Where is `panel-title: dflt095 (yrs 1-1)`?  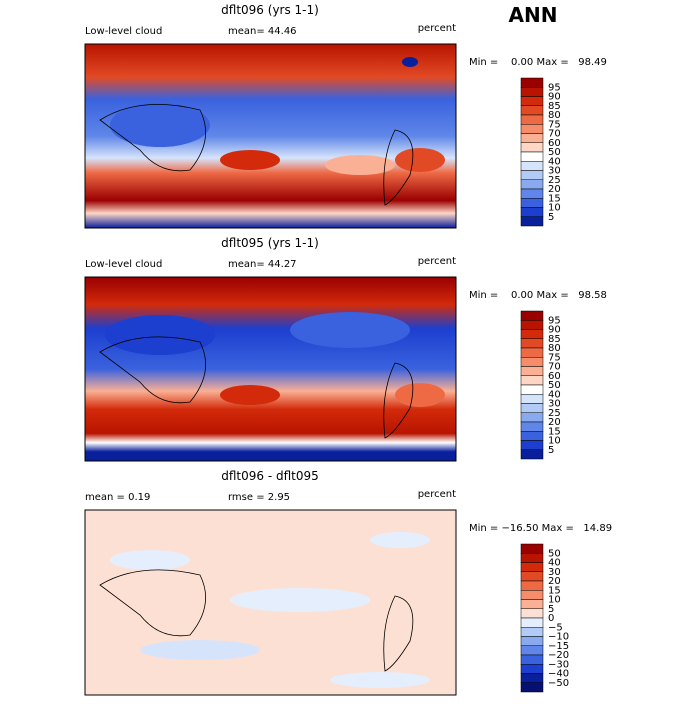
panel-title: dflt095 (yrs 1-1) is located at coordinates (270, 243).